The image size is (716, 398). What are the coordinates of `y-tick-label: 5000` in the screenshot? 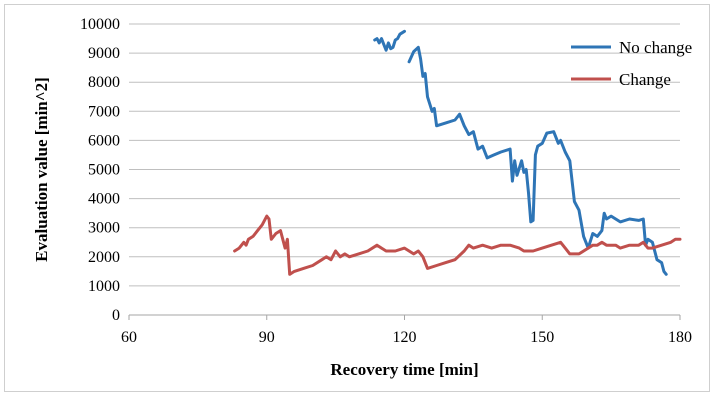 It's located at (104, 170).